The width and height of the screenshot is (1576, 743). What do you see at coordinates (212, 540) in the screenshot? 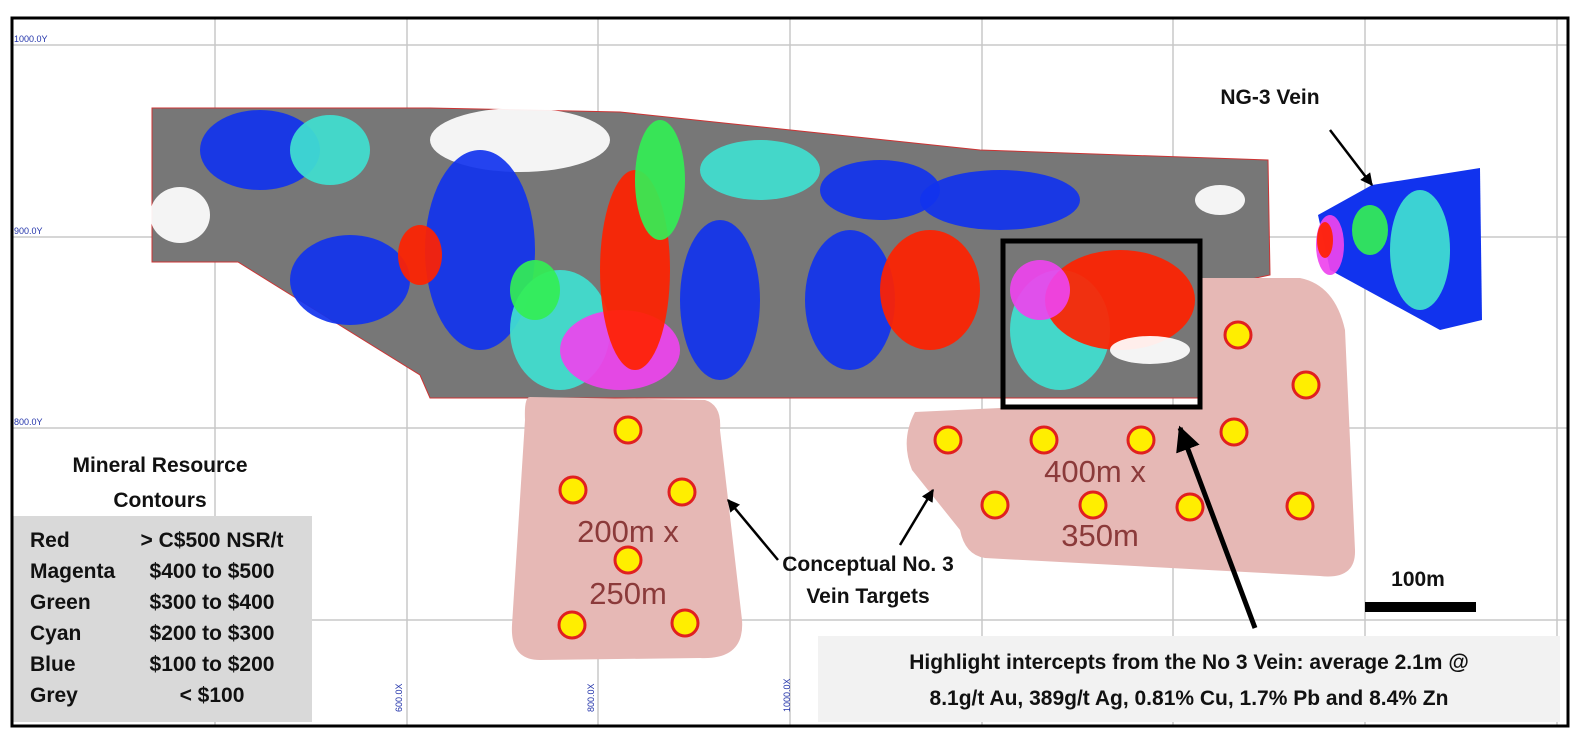
I see `legend-range: > C$500 NSR/t` at bounding box center [212, 540].